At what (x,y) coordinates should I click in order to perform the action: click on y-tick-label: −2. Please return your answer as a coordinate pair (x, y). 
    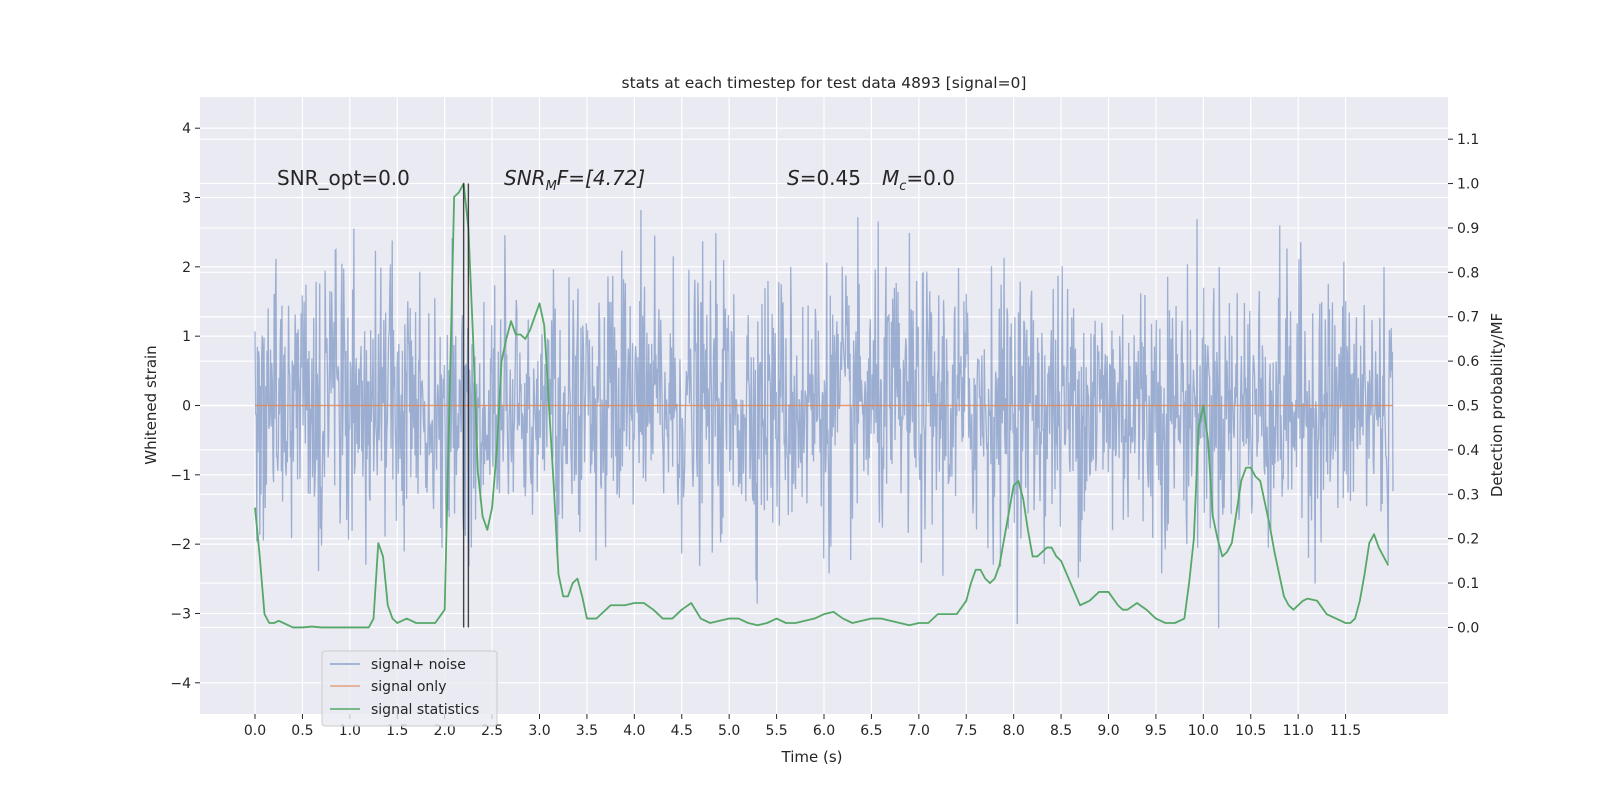
    Looking at the image, I should click on (180, 545).